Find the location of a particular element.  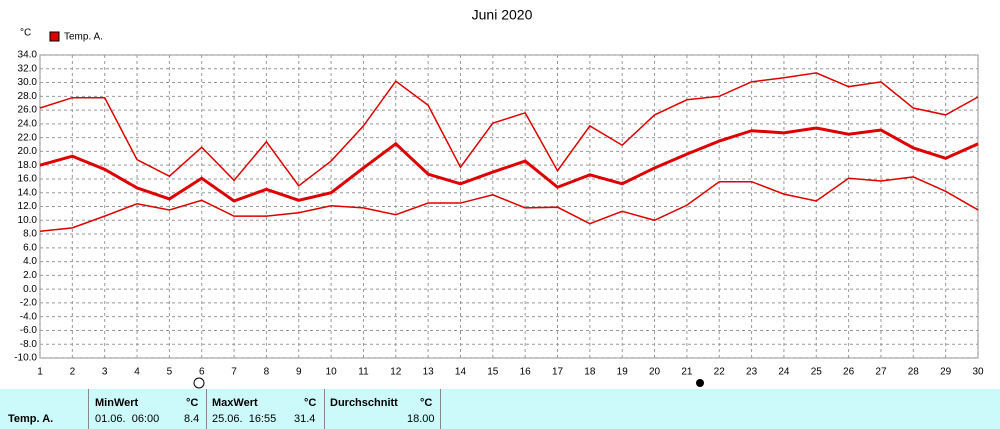

stat-value: 18.00 is located at coordinates (421, 419).